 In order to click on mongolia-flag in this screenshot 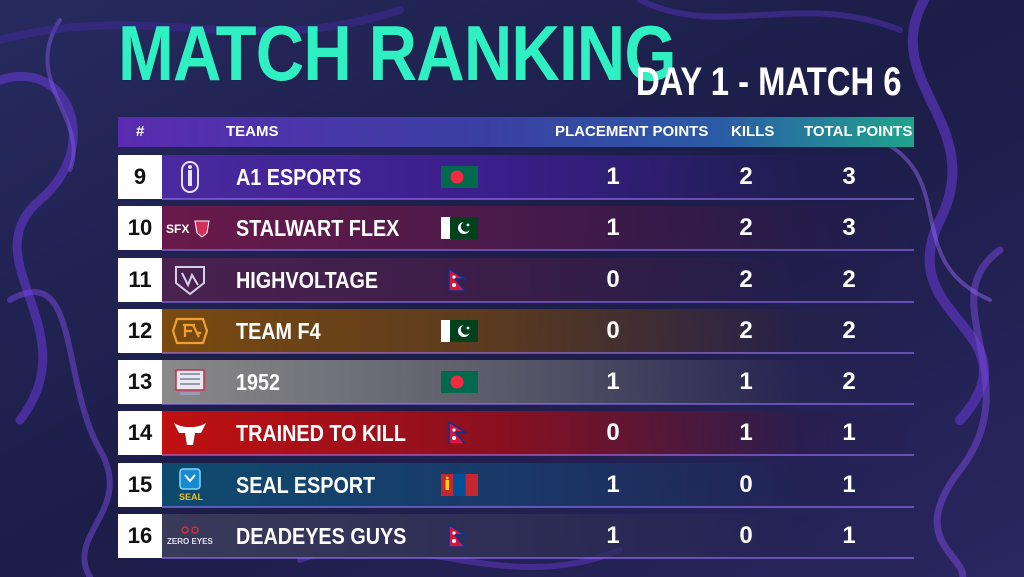, I will do `click(459, 484)`.